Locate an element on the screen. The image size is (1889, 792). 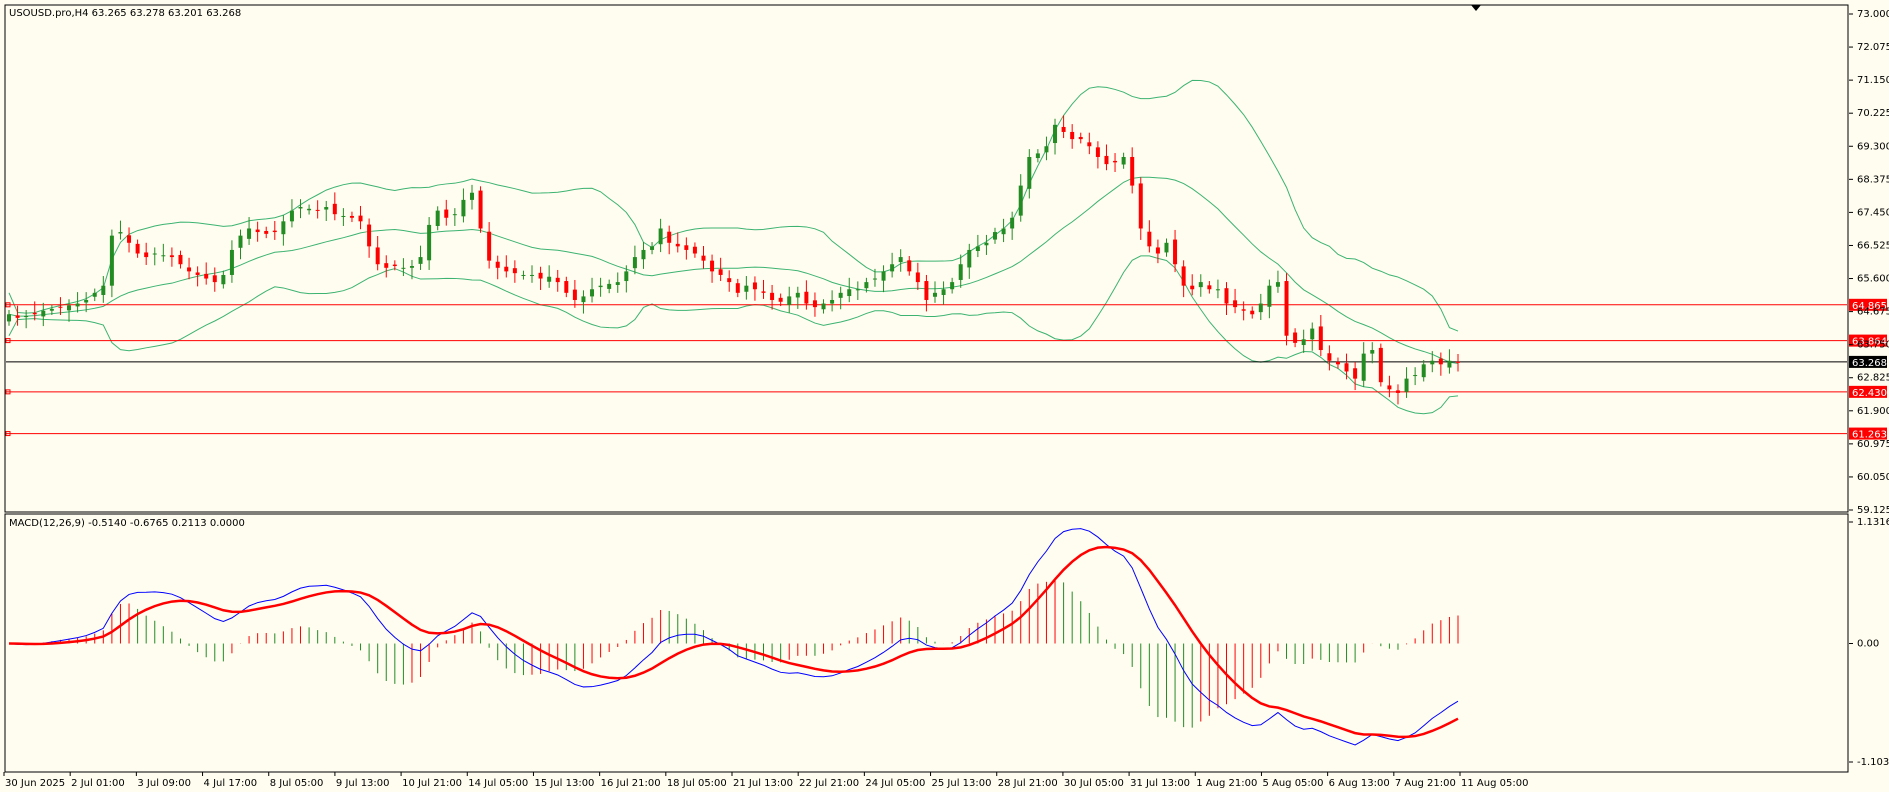
price-tick-label: 64.675 is located at coordinates (1873, 312).